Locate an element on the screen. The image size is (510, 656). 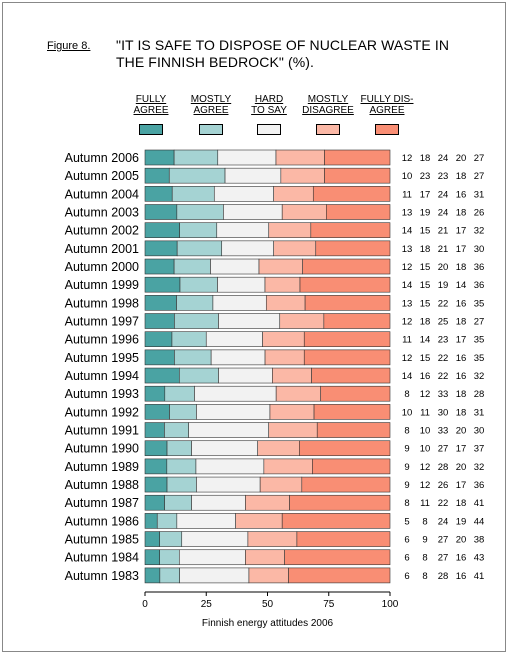
category-label: Autumn 1986 is located at coordinates (102, 521).